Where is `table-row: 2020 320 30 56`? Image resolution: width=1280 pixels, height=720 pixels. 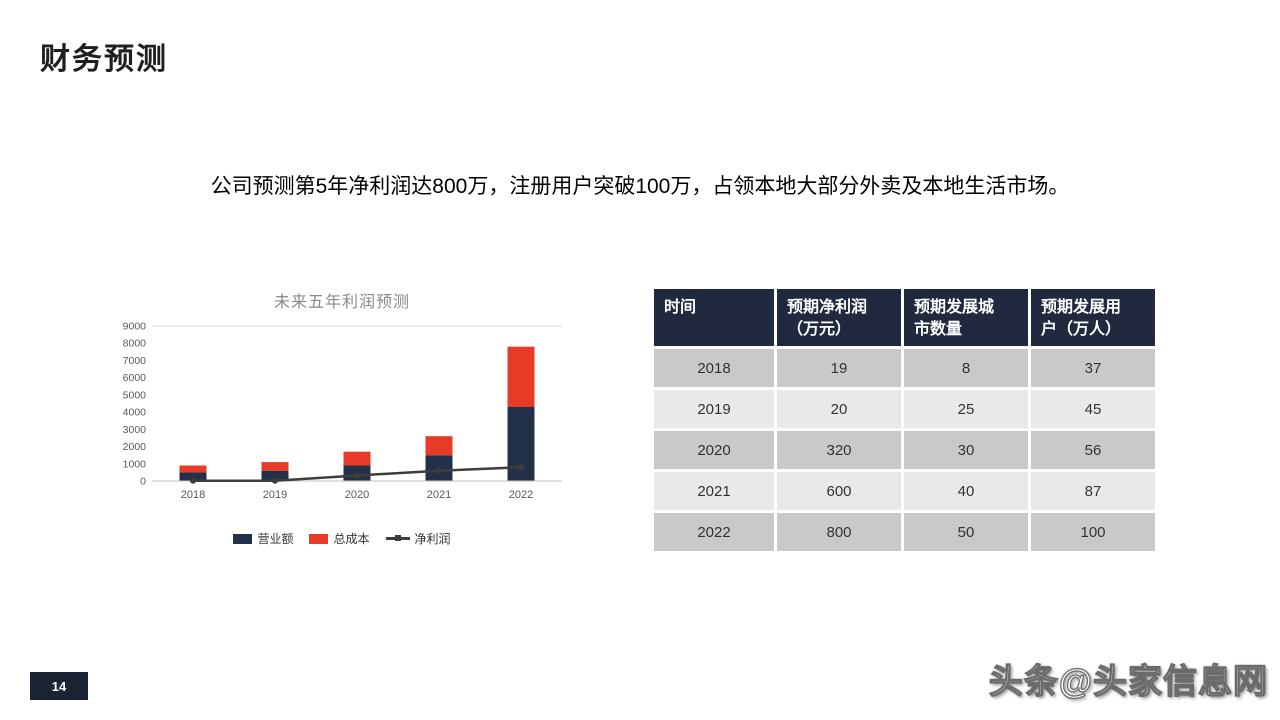
table-row: 2020 320 30 56 is located at coordinates (904, 450).